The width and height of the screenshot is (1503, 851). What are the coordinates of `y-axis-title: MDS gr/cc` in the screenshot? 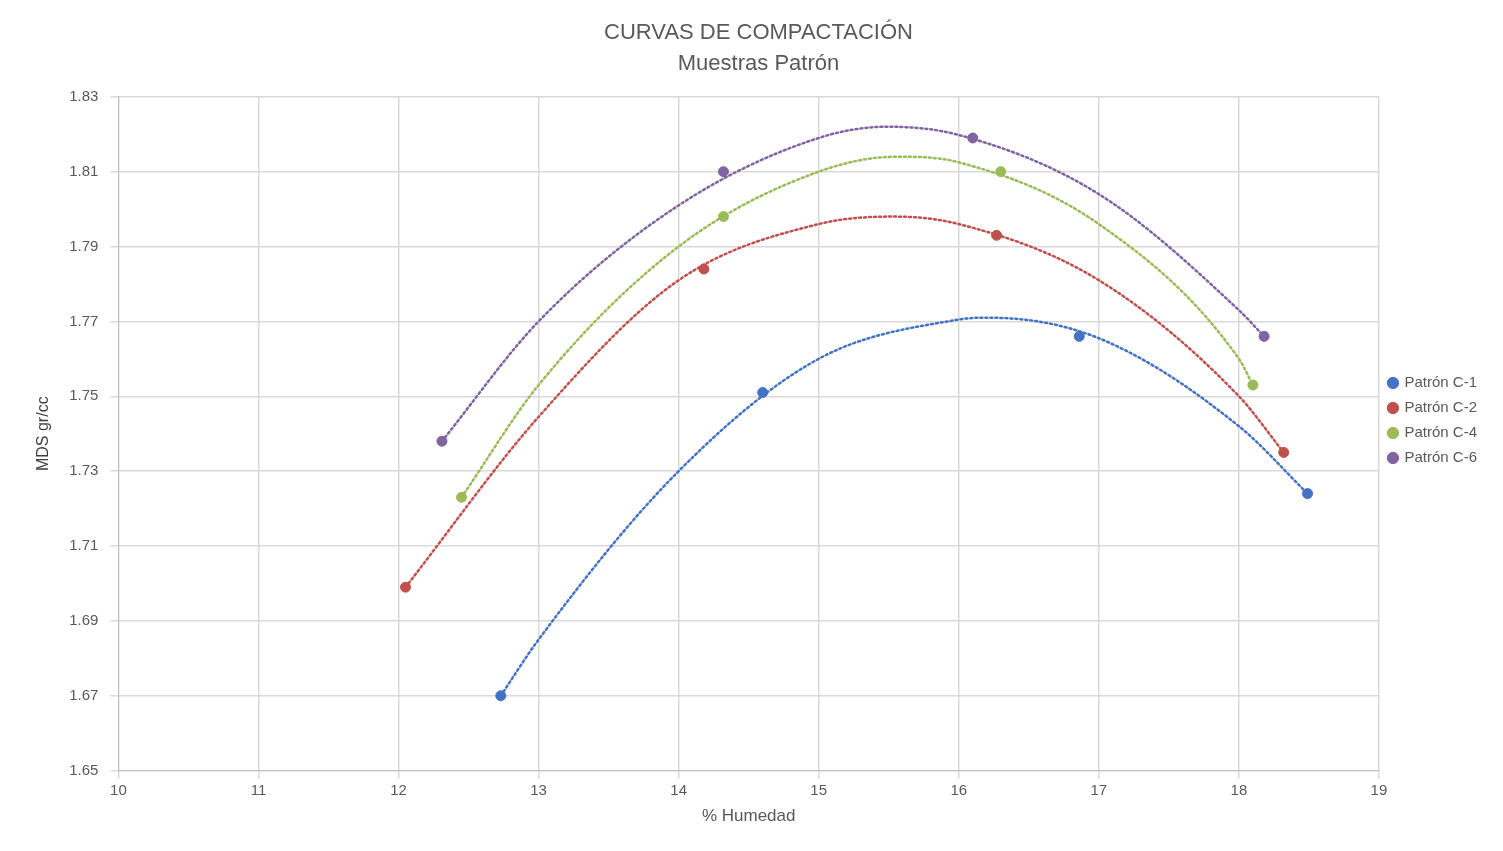 It's located at (43, 434).